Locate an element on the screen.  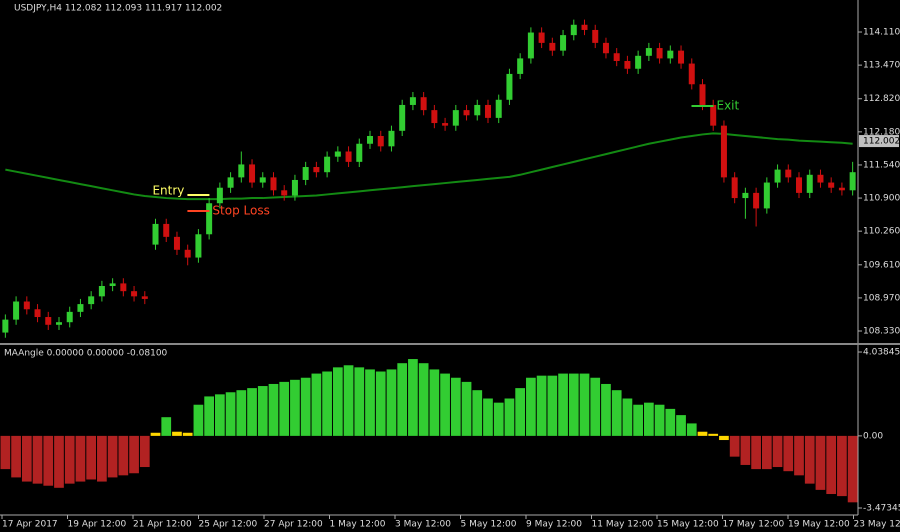
x-tick-label: 27 Apr 12:00 is located at coordinates (293, 525).